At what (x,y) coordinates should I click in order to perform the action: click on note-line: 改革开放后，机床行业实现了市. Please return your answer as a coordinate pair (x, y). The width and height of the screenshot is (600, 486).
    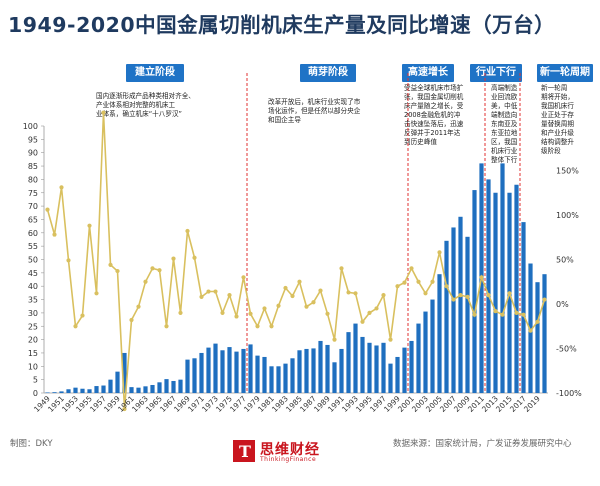
    Looking at the image, I should click on (314, 102).